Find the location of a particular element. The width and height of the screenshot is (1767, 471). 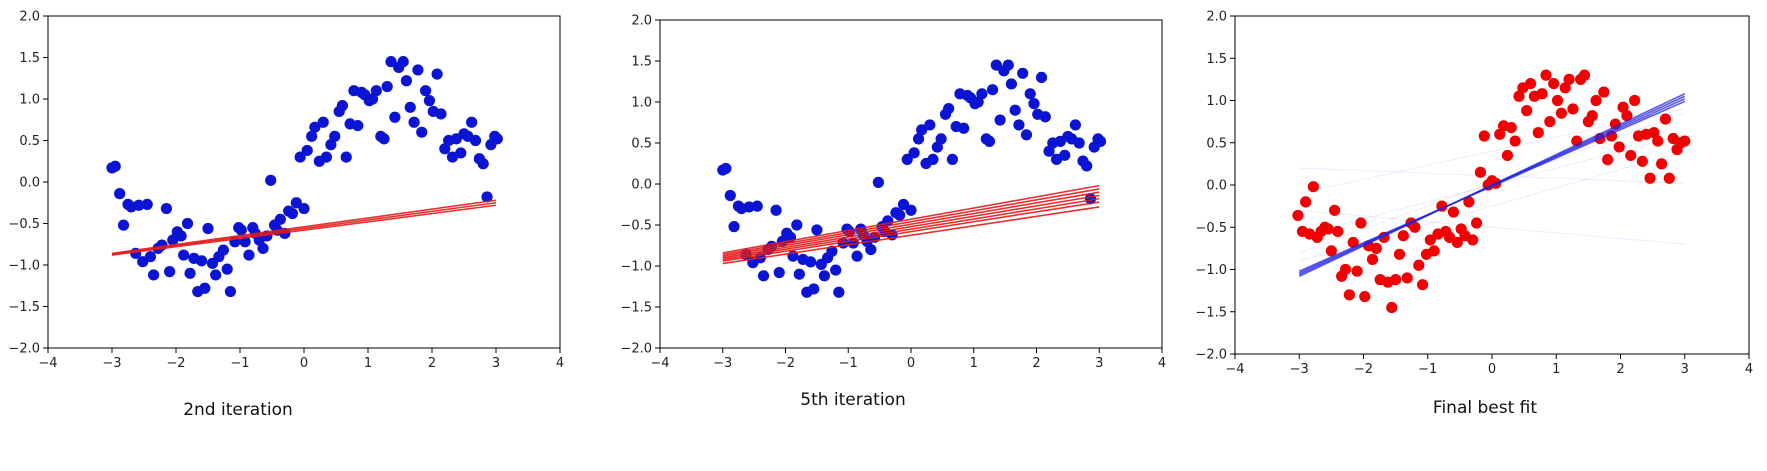

x-tick-label: 2 is located at coordinates (432, 363).